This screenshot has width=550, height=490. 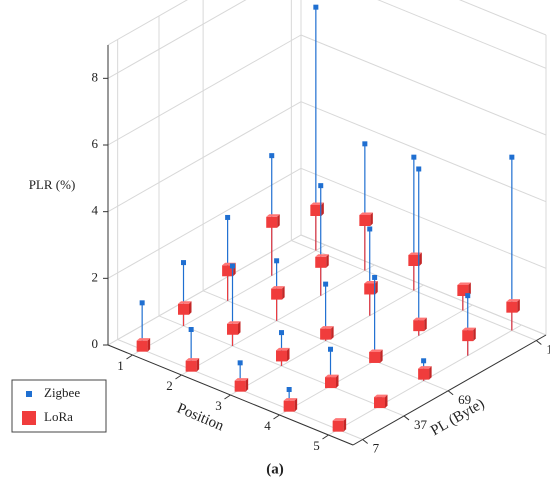 I want to click on z-tick-label: 6, so click(x=95, y=143).